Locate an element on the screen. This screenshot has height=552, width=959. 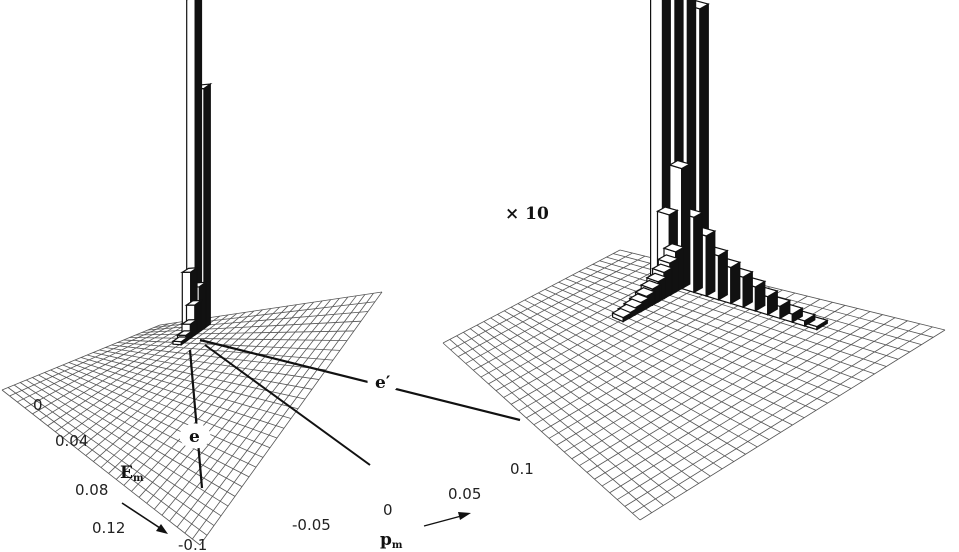
x-tick-label: 0.04 is located at coordinates (71, 441).